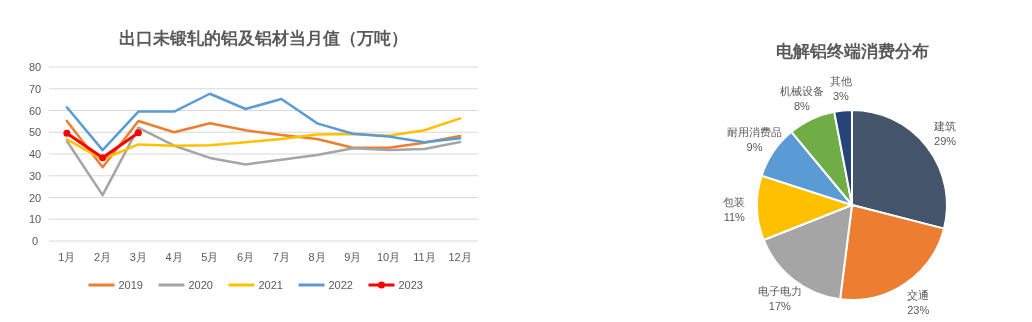  What do you see at coordinates (424, 257) in the screenshot?
I see `x-tick-label: 11月` at bounding box center [424, 257].